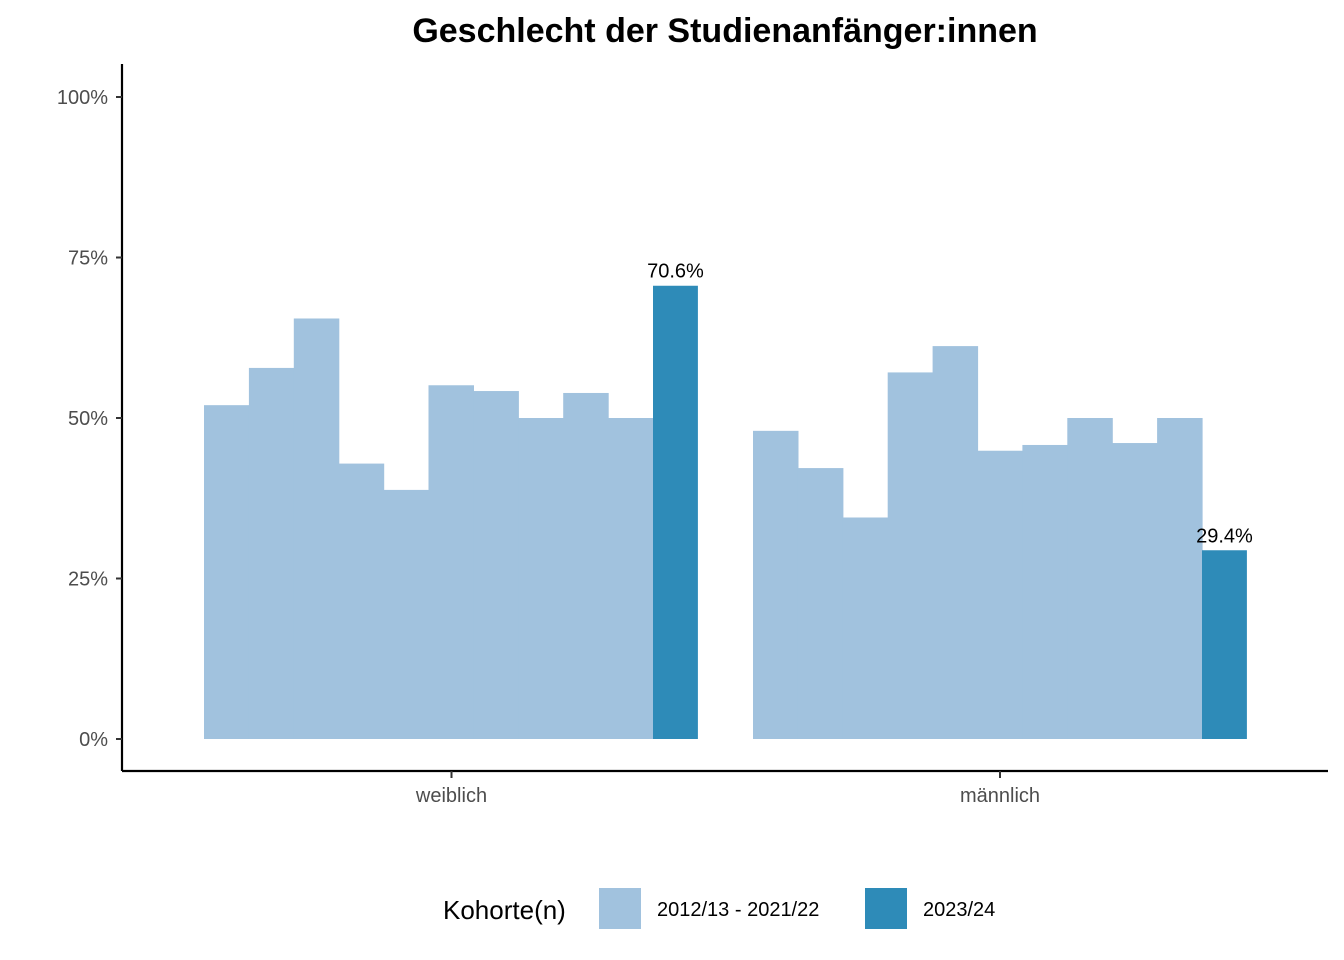 The image size is (1344, 960). I want to click on y-axis: 0% 25% 50% 75% 100%, so click(90, 417).